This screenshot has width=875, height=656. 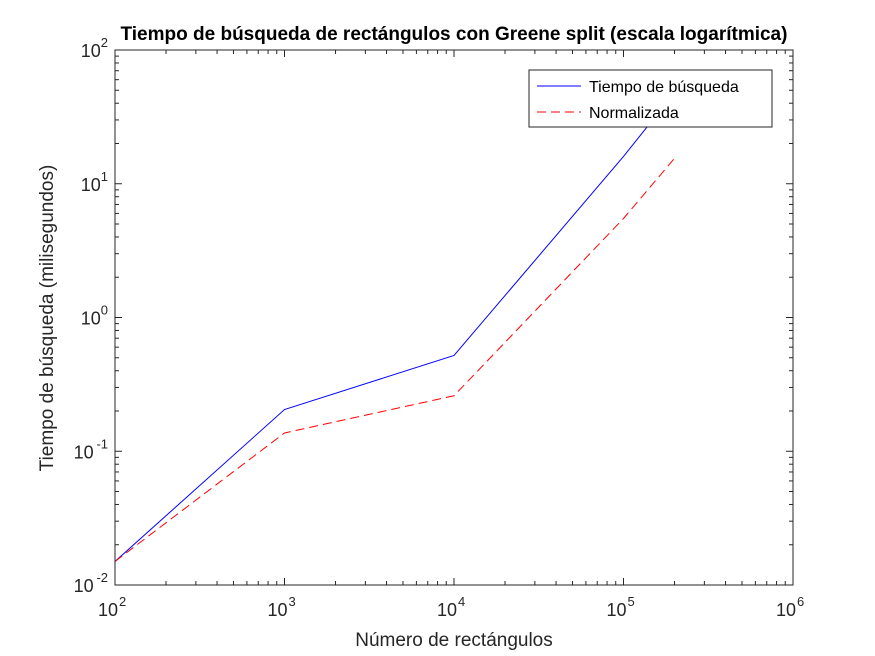 I want to click on x-tick-exponent: 2, so click(x=122, y=601).